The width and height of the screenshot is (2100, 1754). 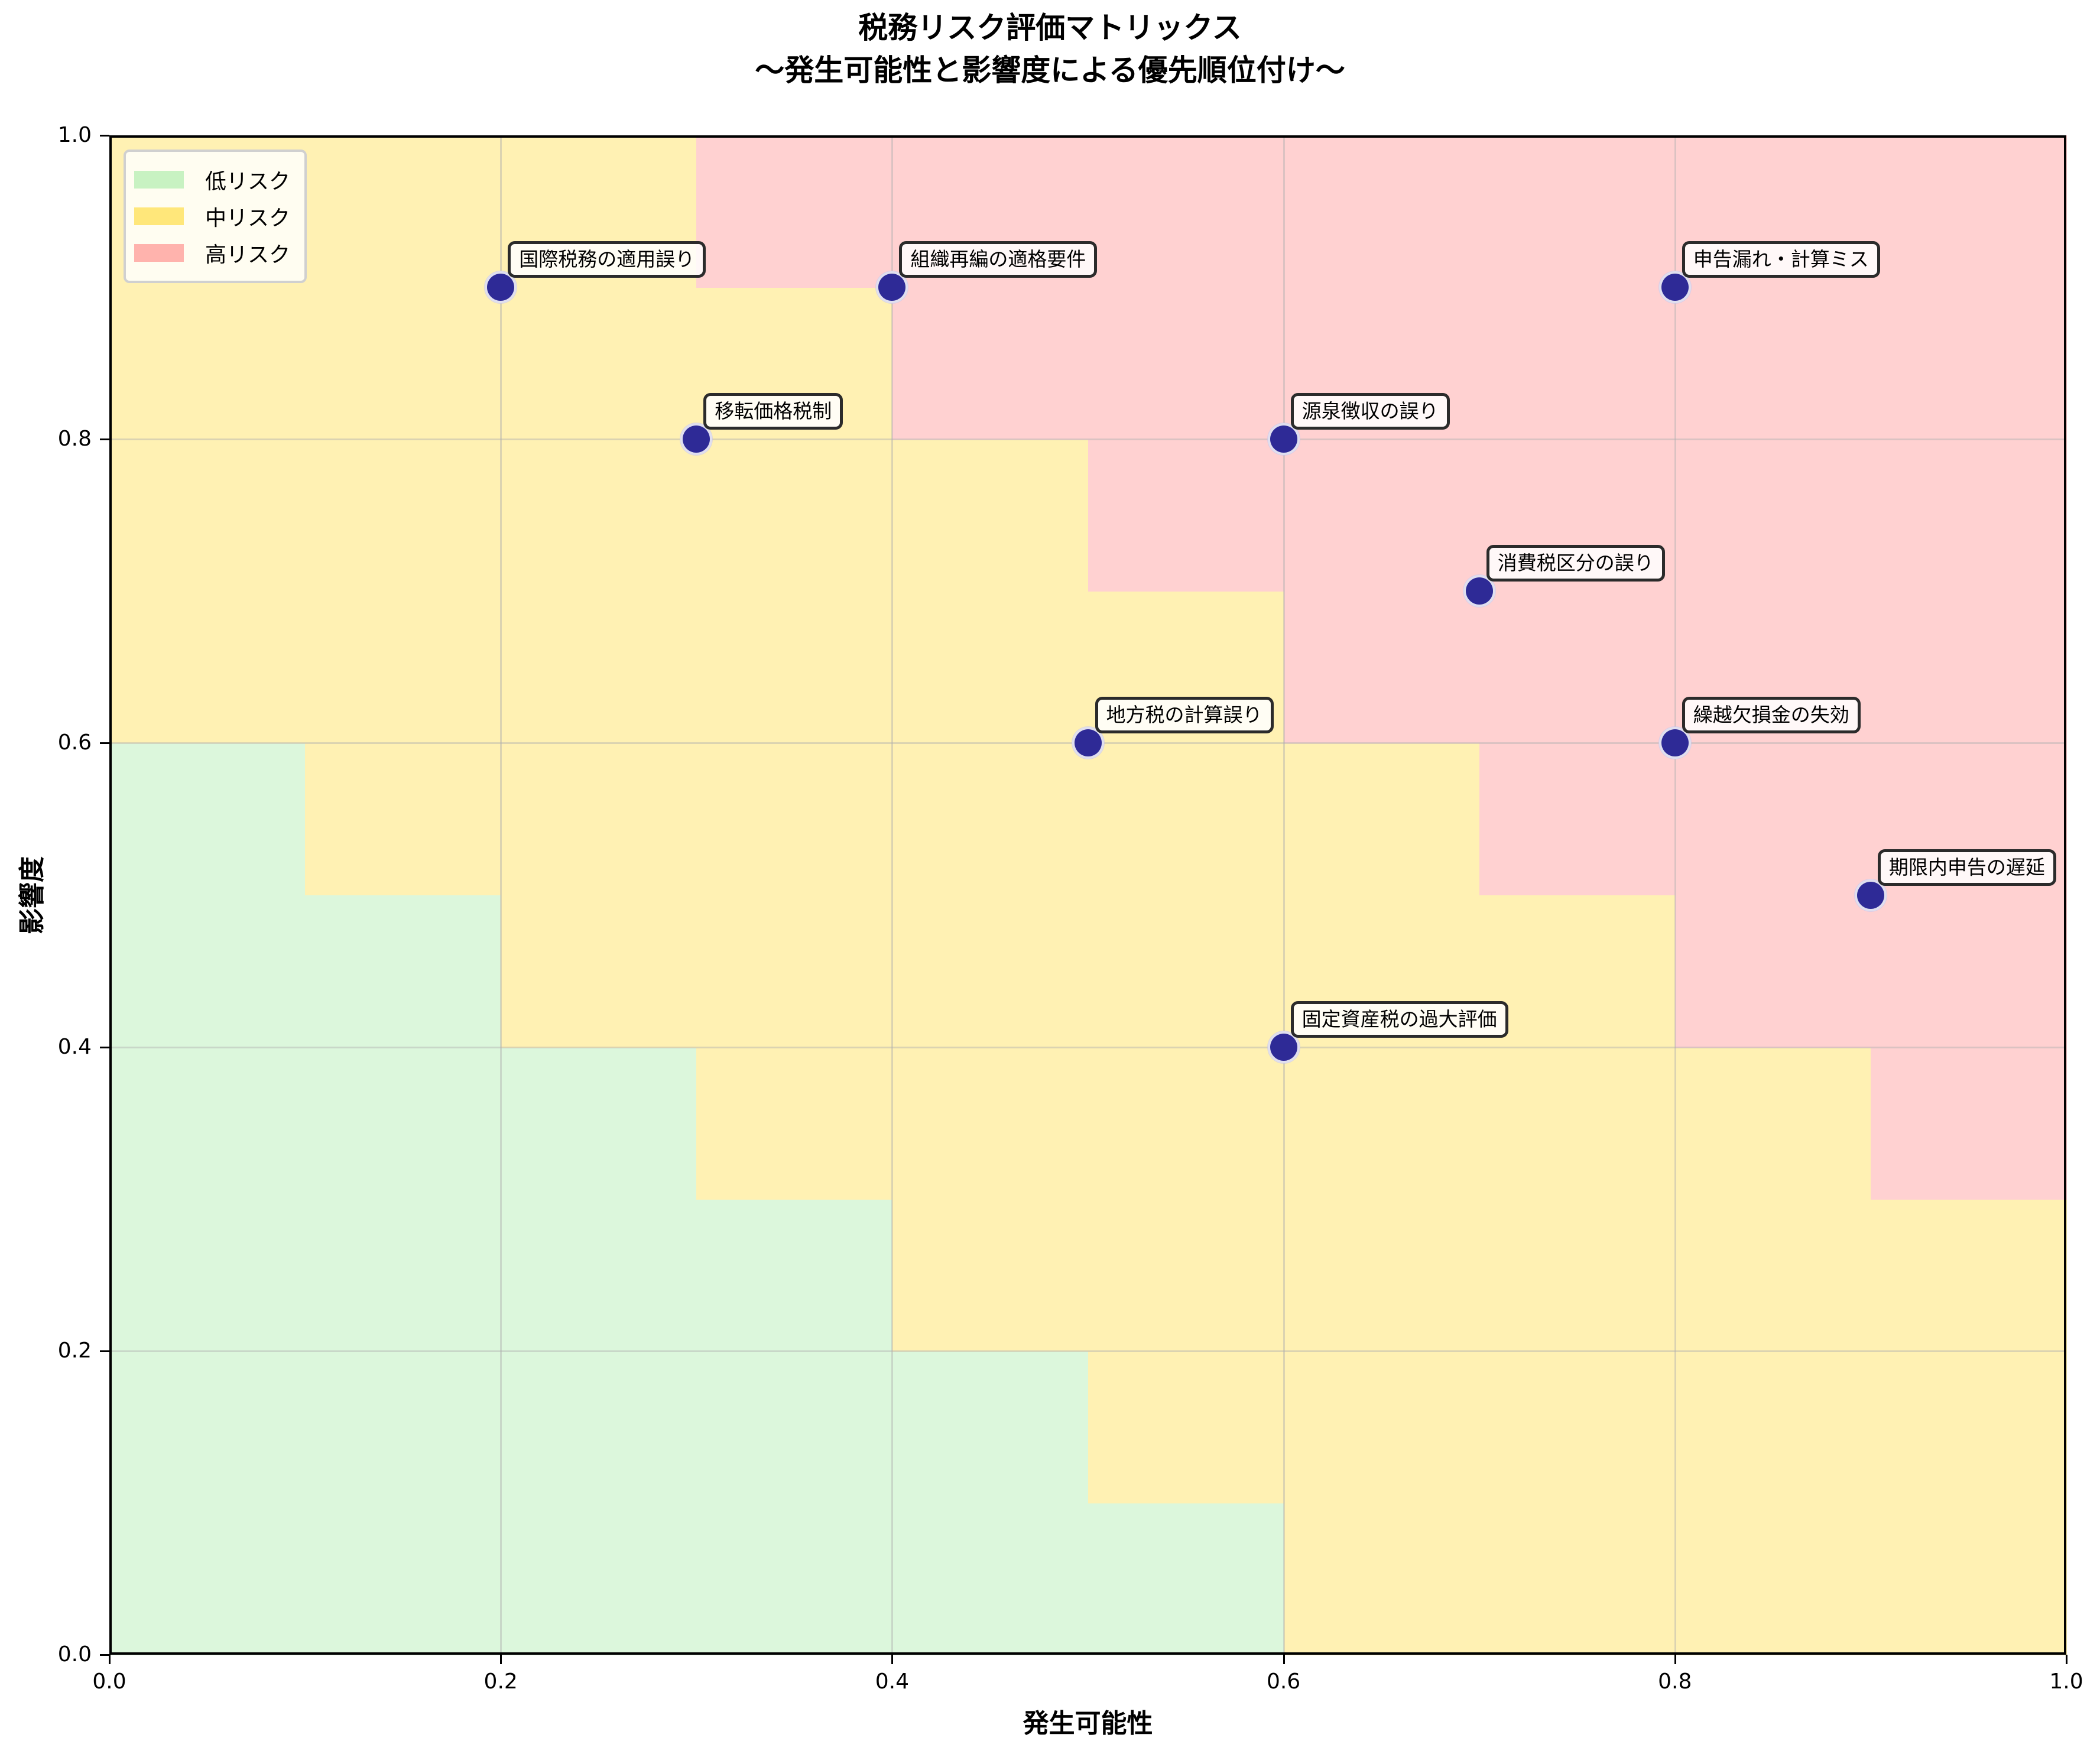 I want to click on legend-swatch-medium, so click(x=159, y=216).